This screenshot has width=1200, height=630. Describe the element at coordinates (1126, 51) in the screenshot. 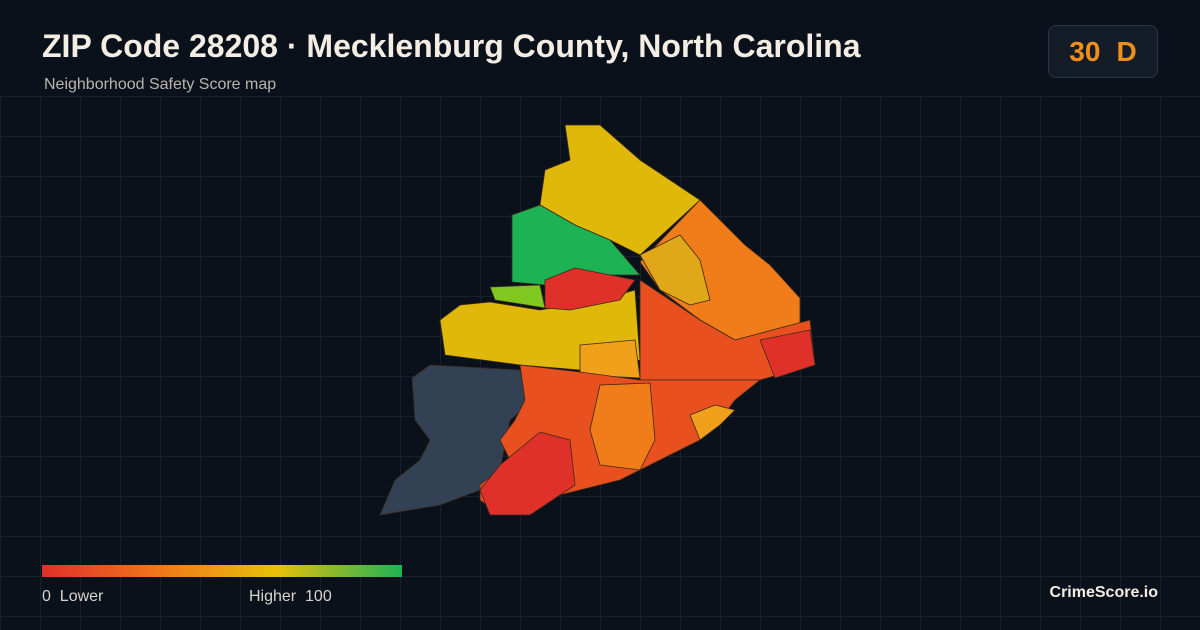

I see `score-grade: D` at that location.